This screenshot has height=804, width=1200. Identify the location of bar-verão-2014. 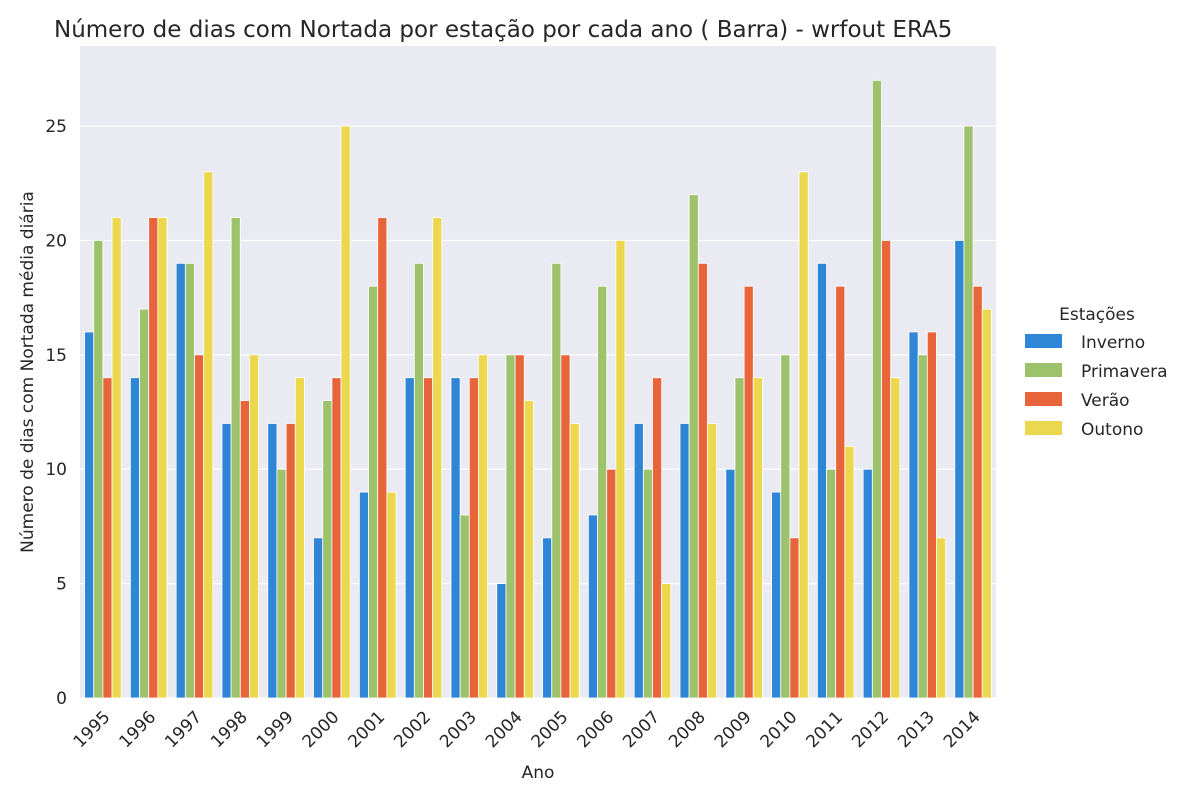
(977, 492).